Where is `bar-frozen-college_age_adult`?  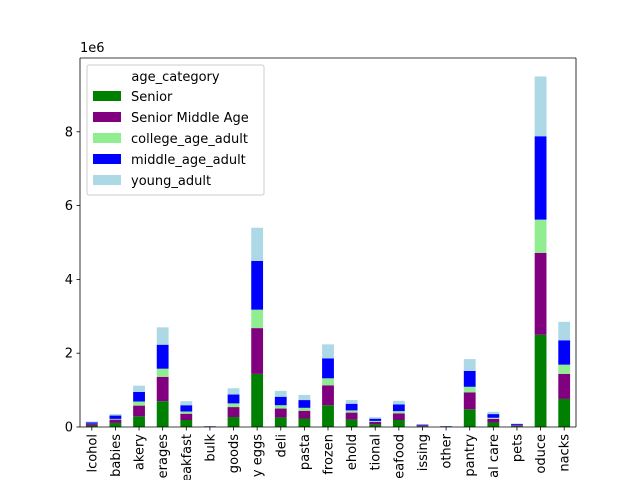
bar-frozen-college_age_adult is located at coordinates (328, 382).